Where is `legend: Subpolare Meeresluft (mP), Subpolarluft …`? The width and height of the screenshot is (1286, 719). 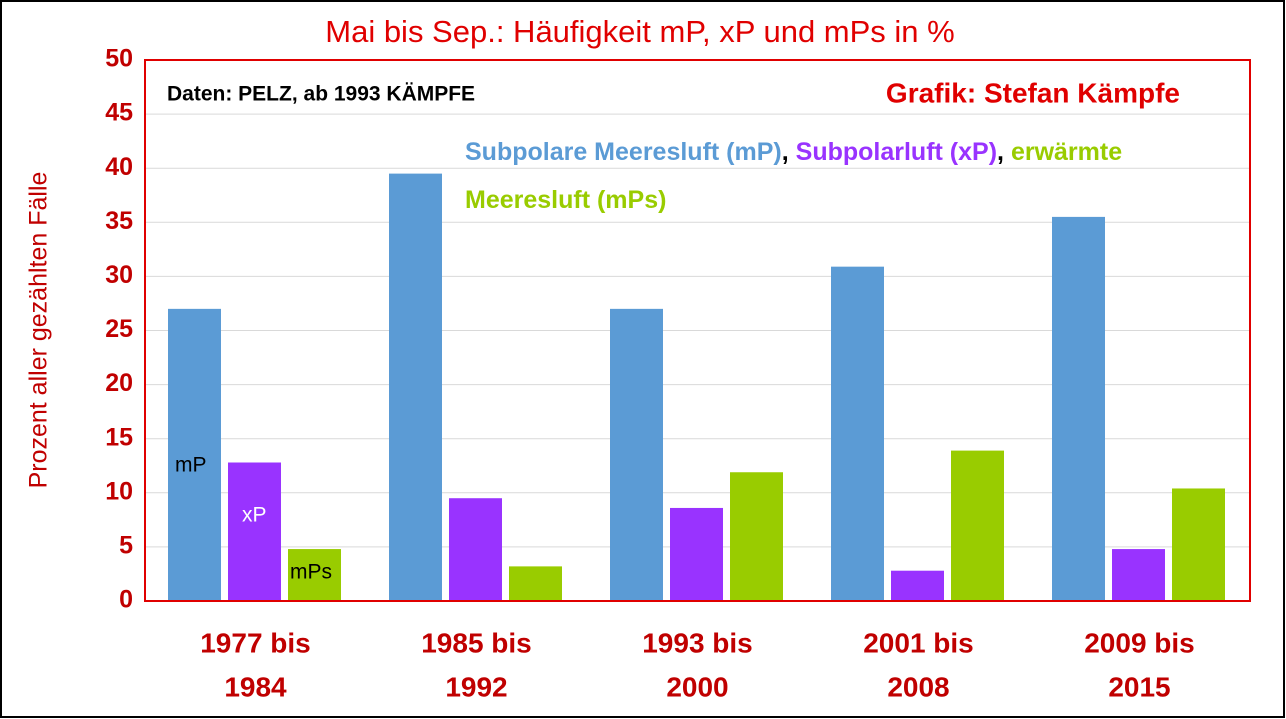
legend: Subpolare Meeresluft (mP), Subpolarluft … is located at coordinates (827, 176).